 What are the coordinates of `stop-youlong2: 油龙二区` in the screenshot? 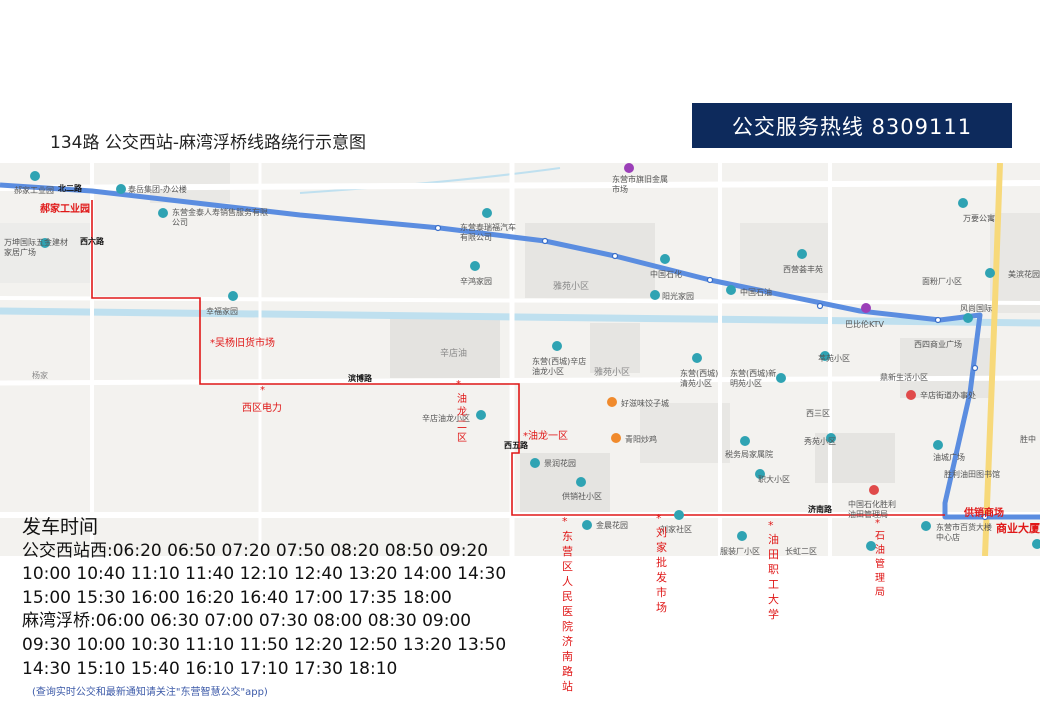 It's located at (462, 419).